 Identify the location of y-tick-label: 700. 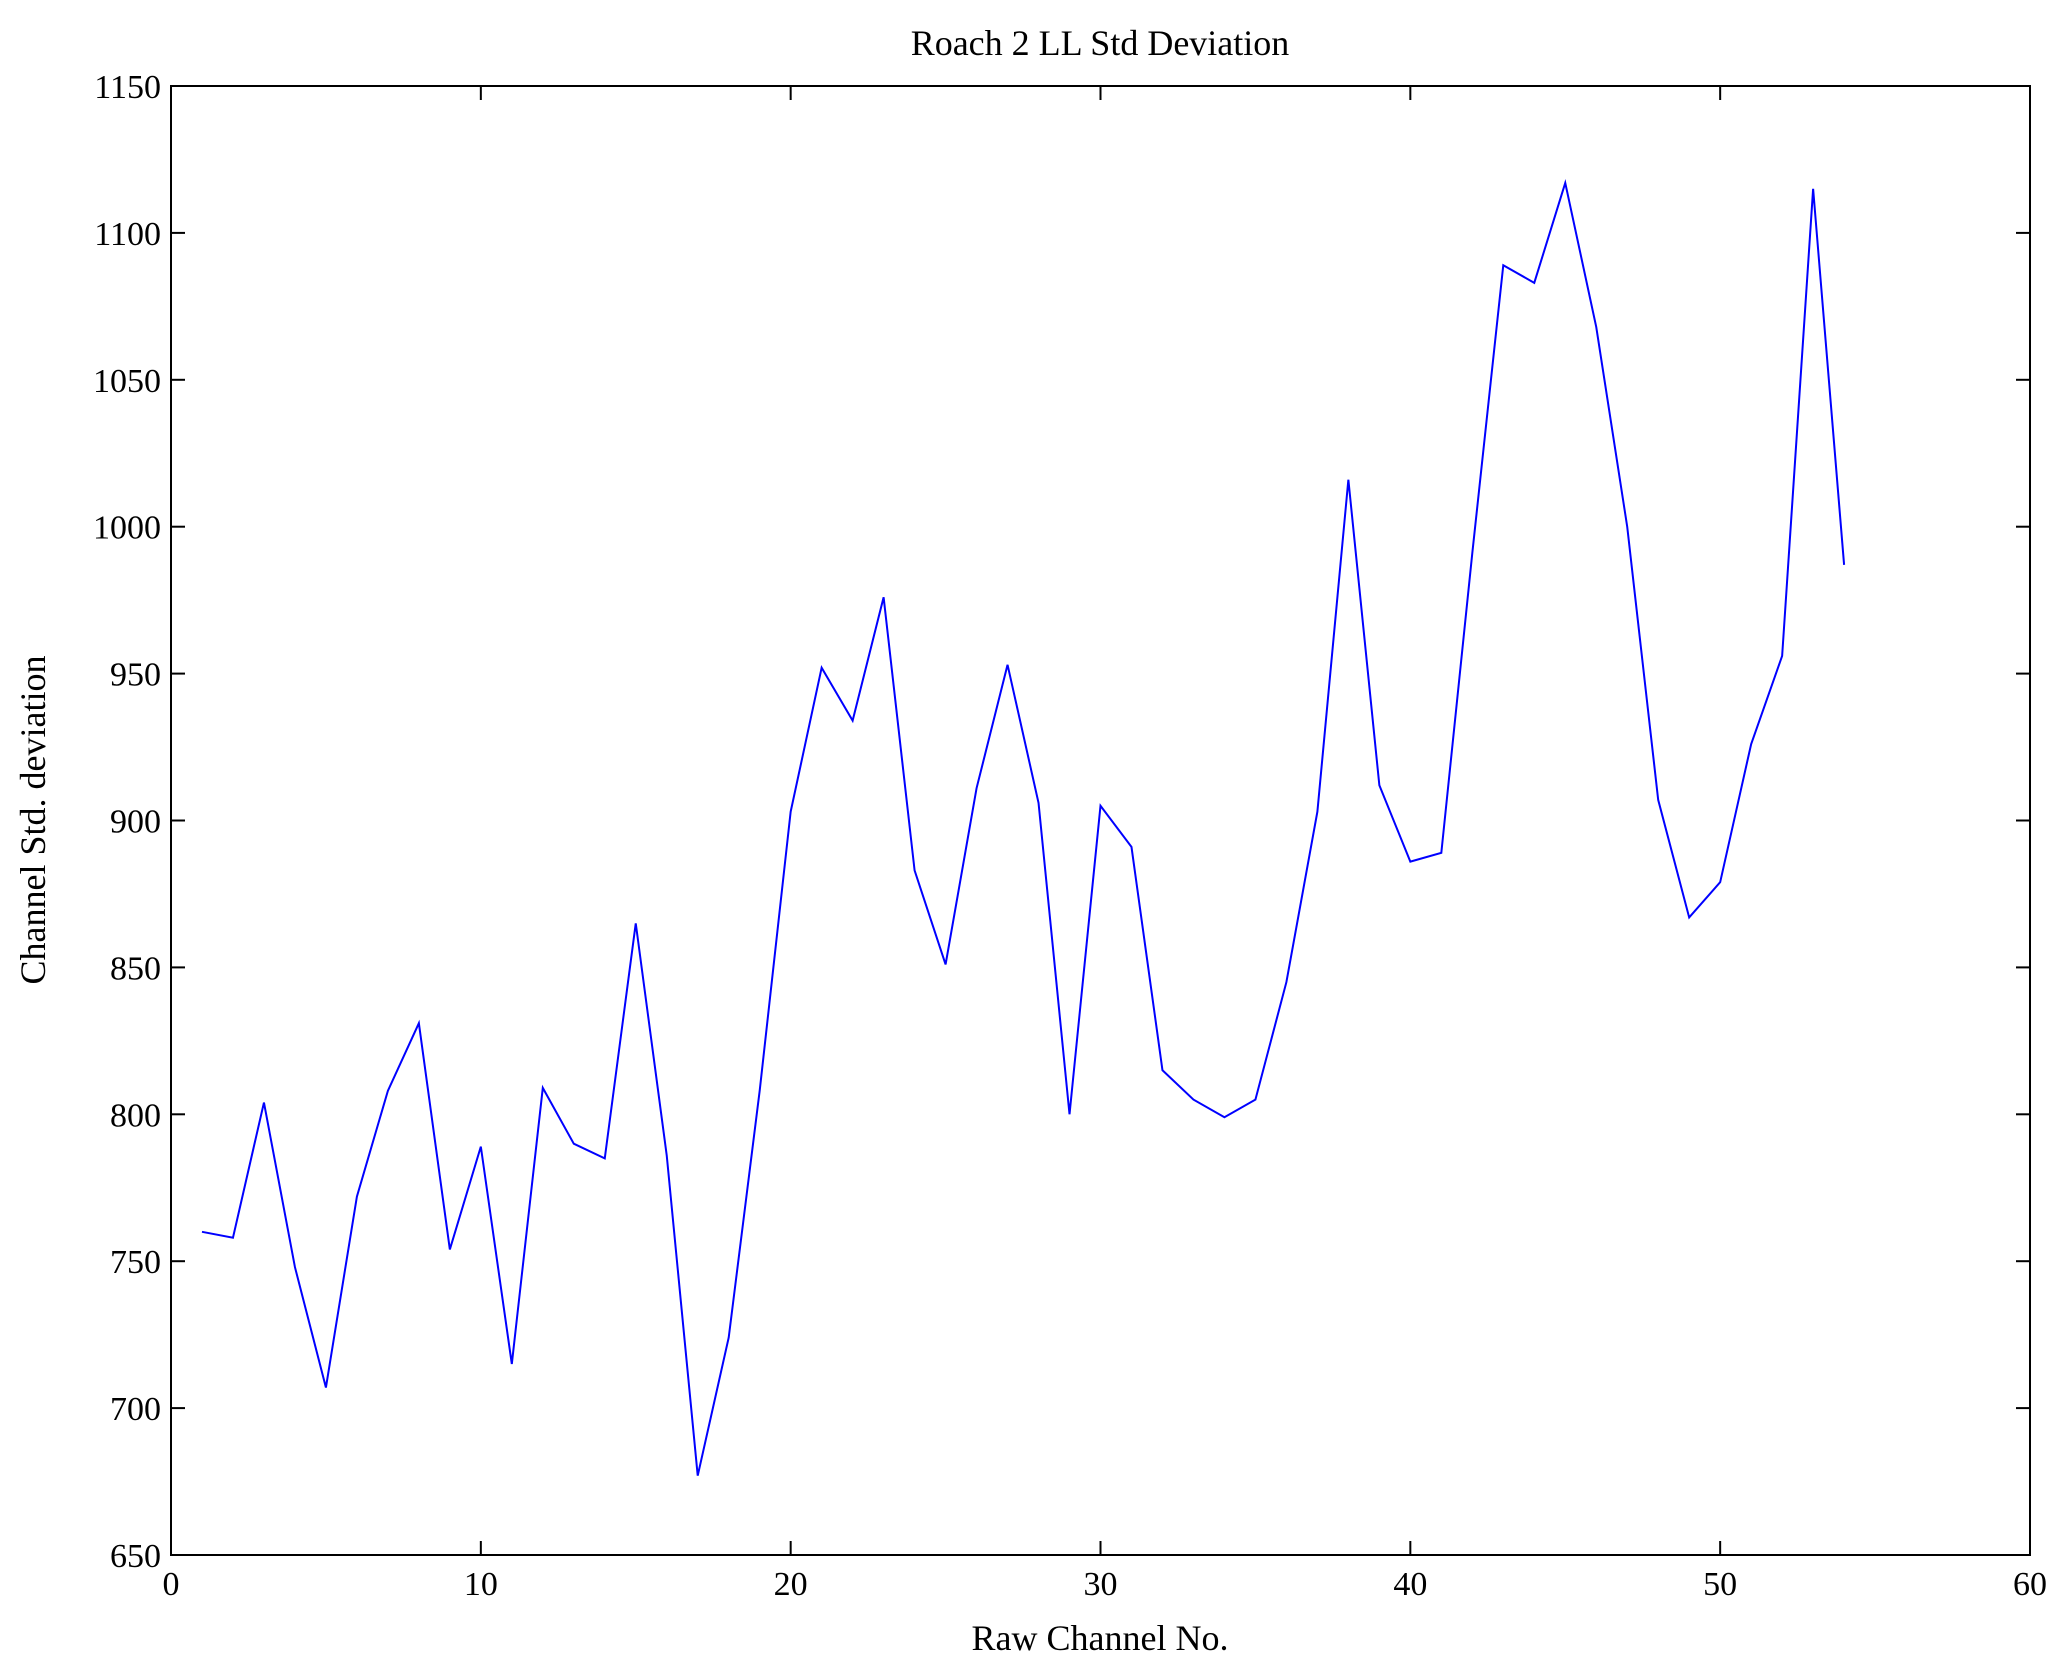
(135, 1409).